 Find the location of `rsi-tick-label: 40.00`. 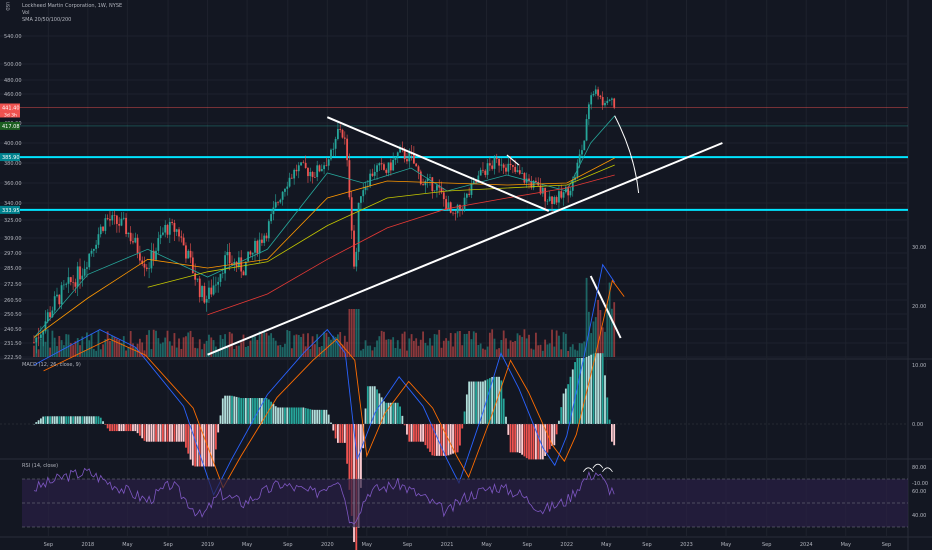

rsi-tick-label: 40.00 is located at coordinates (919, 516).